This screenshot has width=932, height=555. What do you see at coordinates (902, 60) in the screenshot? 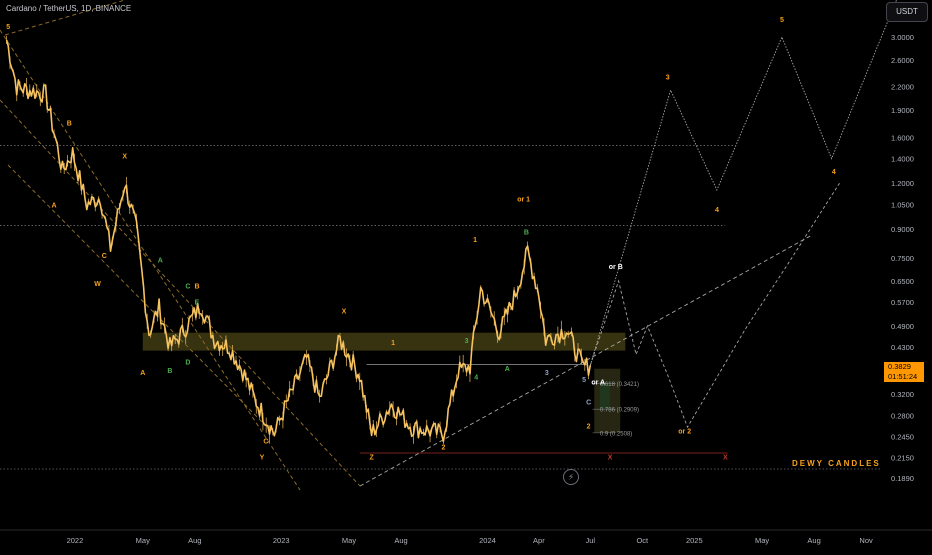
I see `y-tick-label: 2.6000` at bounding box center [902, 60].